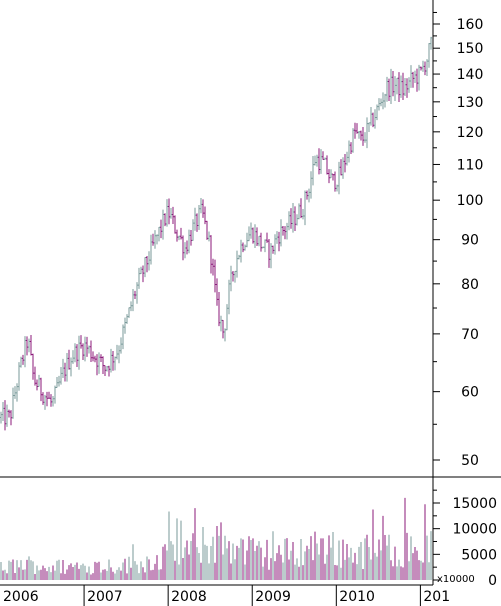 Image resolution: width=501 pixels, height=606 pixels. I want to click on volume-multiplier-label: x10000, so click(456, 579).